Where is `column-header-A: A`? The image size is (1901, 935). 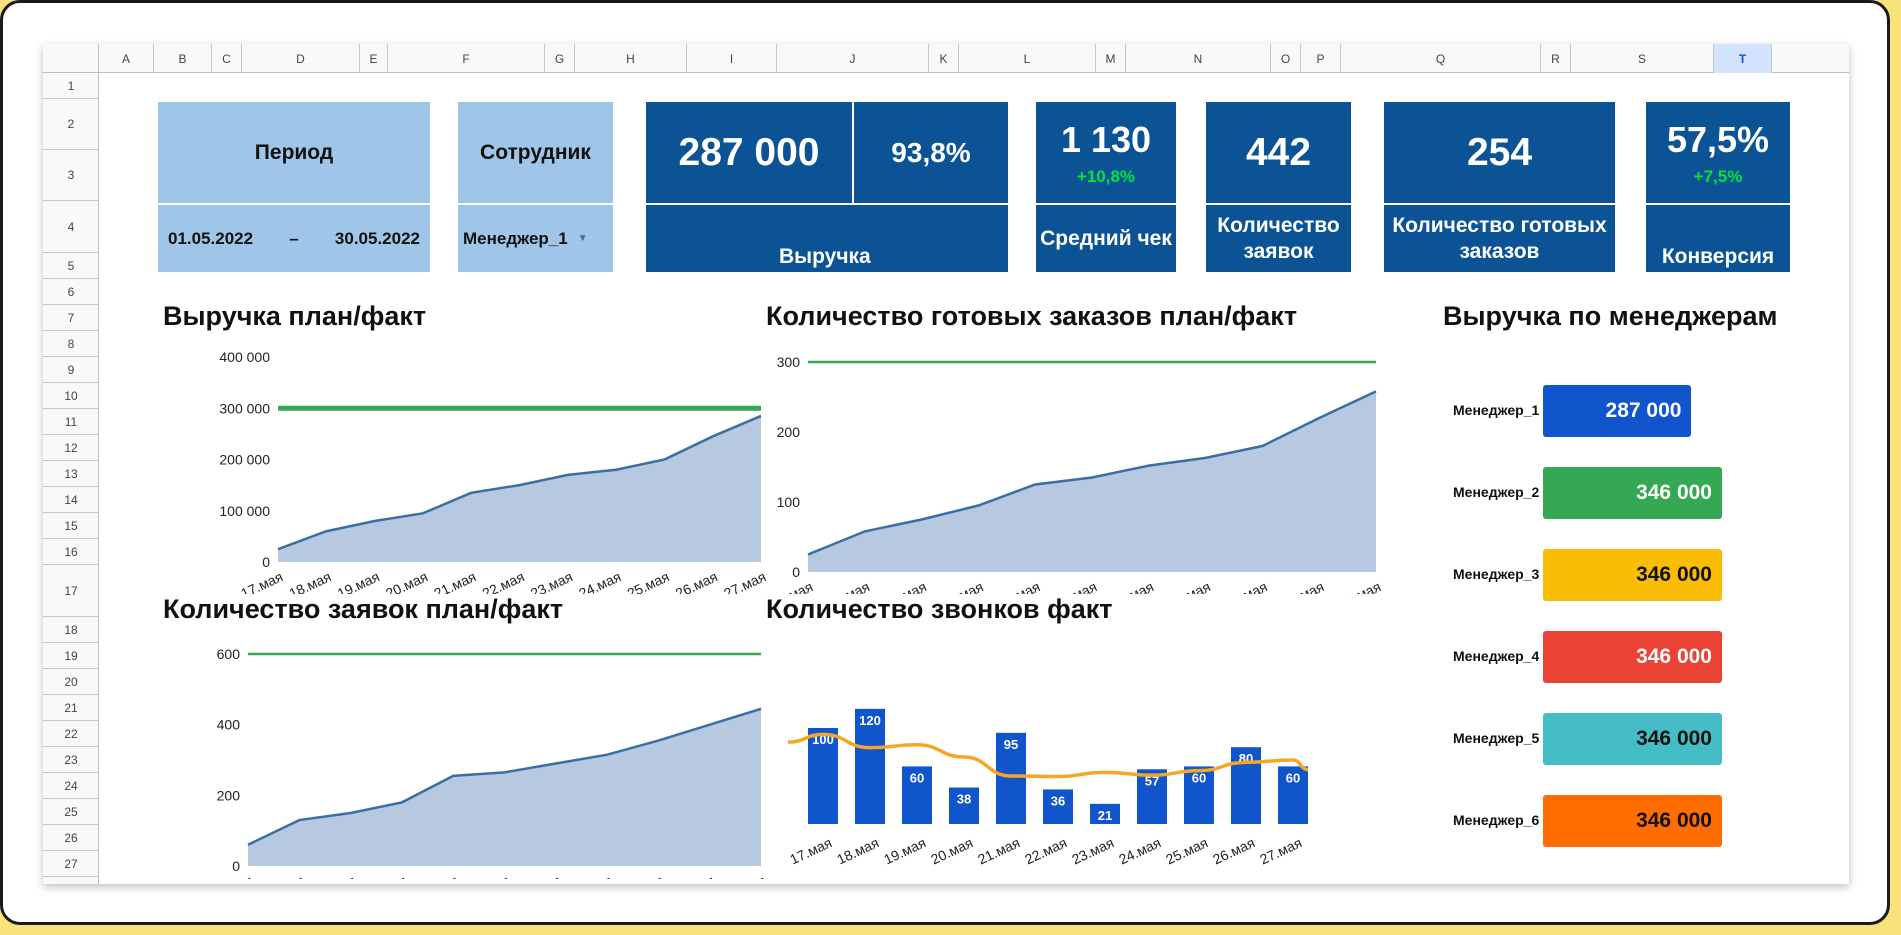 column-header-A: A is located at coordinates (126, 58).